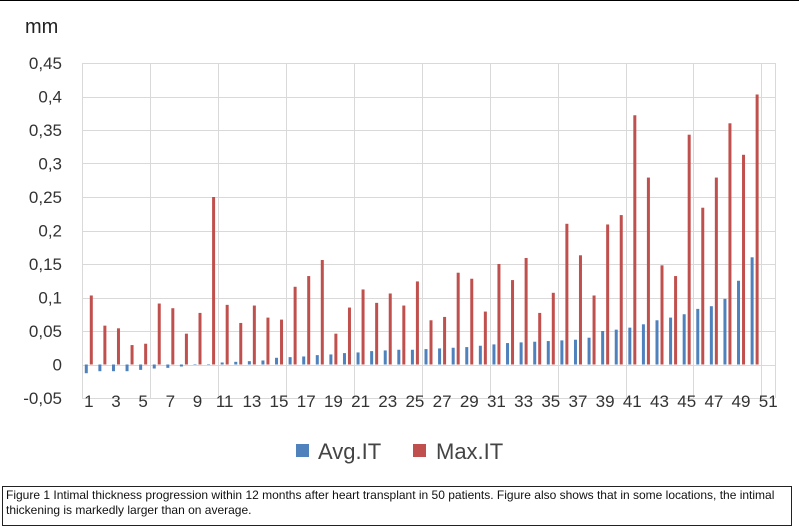 The height and width of the screenshot is (530, 799). Describe the element at coordinates (469, 451) in the screenshot. I see `legend-label: Max.IT` at that location.